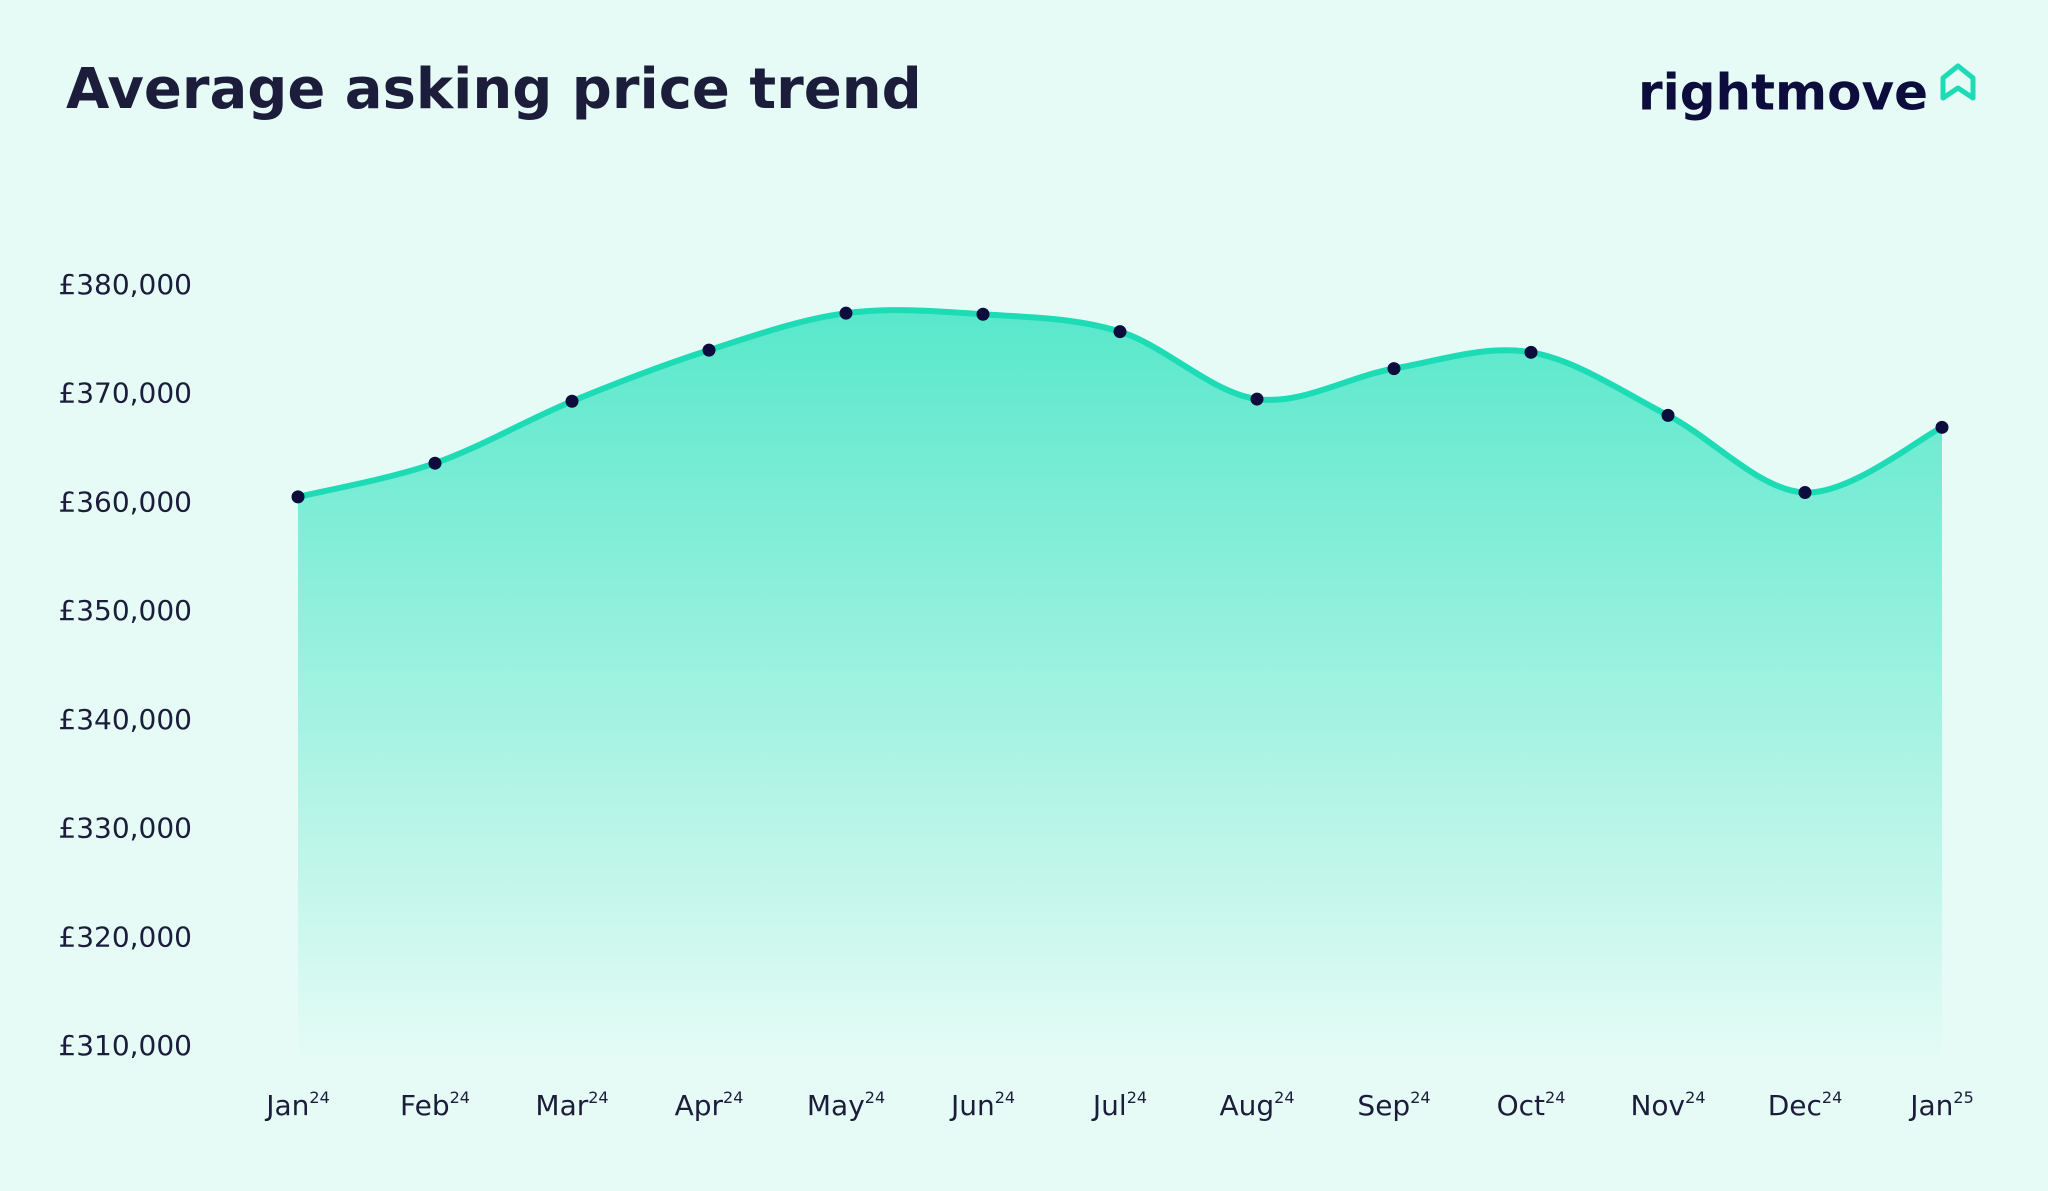  Describe the element at coordinates (125, 610) in the screenshot. I see `y-tick-label: £350,000` at that location.